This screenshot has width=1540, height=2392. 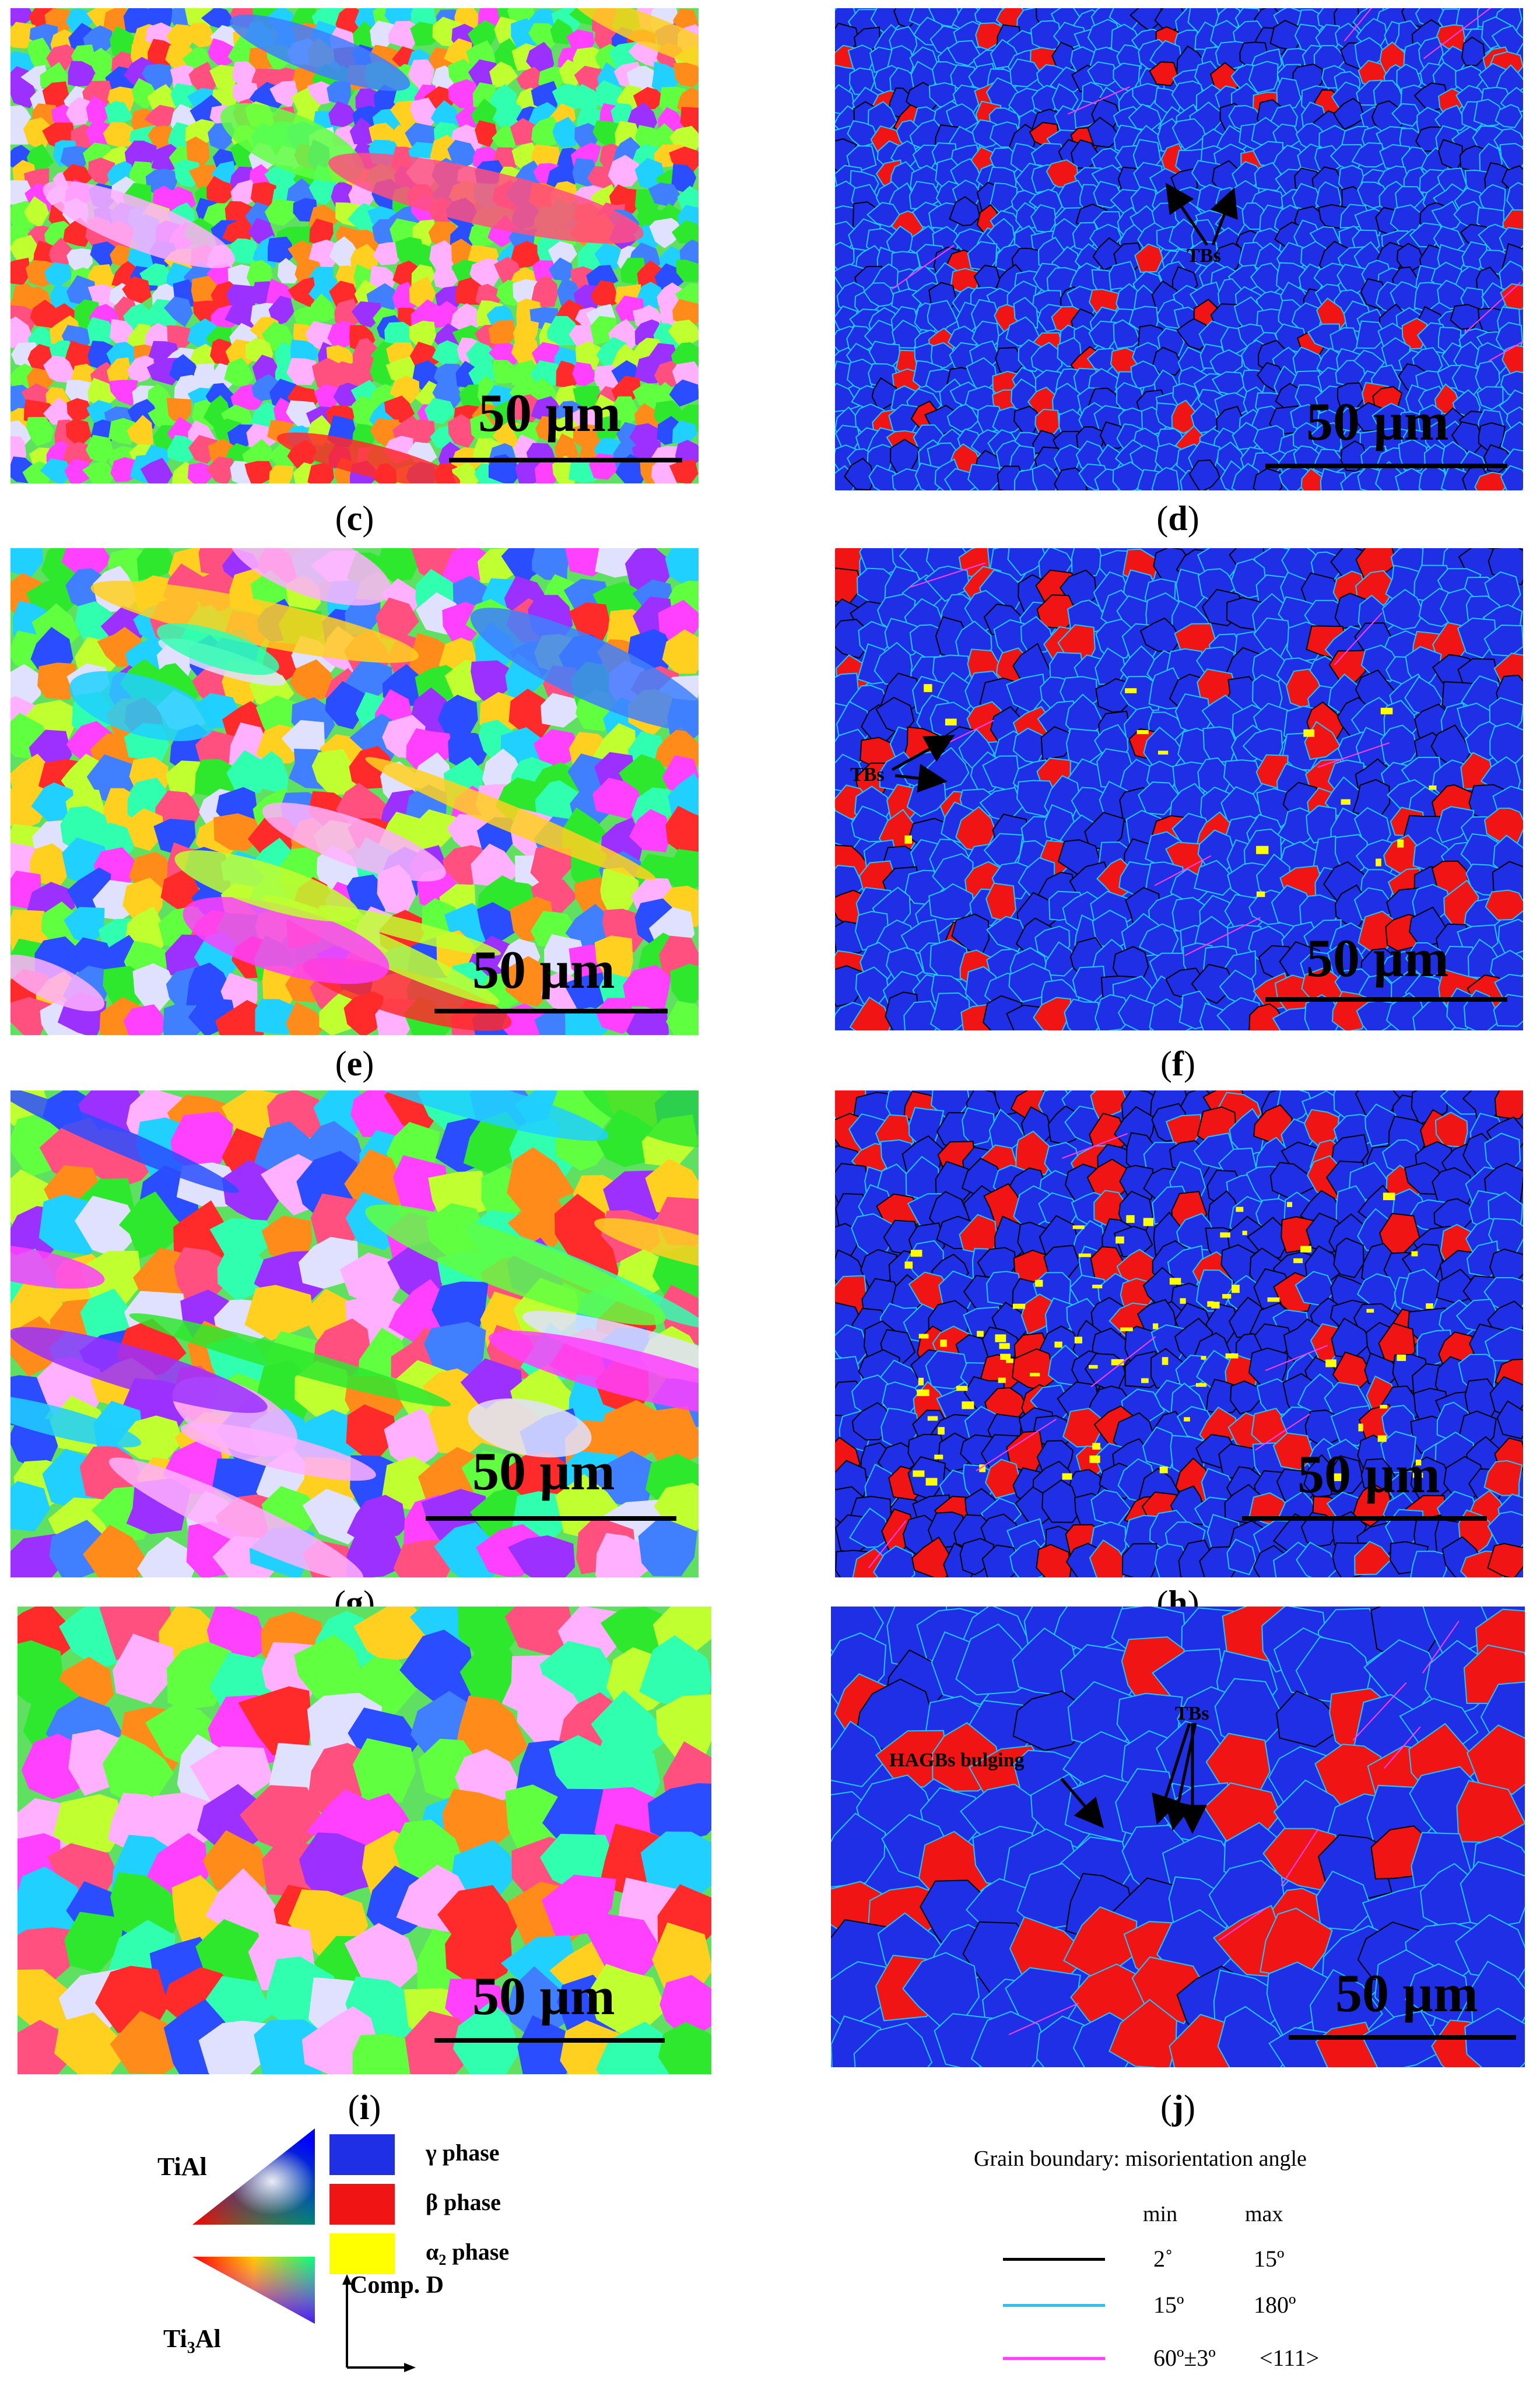 What do you see at coordinates (1192, 1713) in the screenshot?
I see `annotation-tbs-j: TBs` at bounding box center [1192, 1713].